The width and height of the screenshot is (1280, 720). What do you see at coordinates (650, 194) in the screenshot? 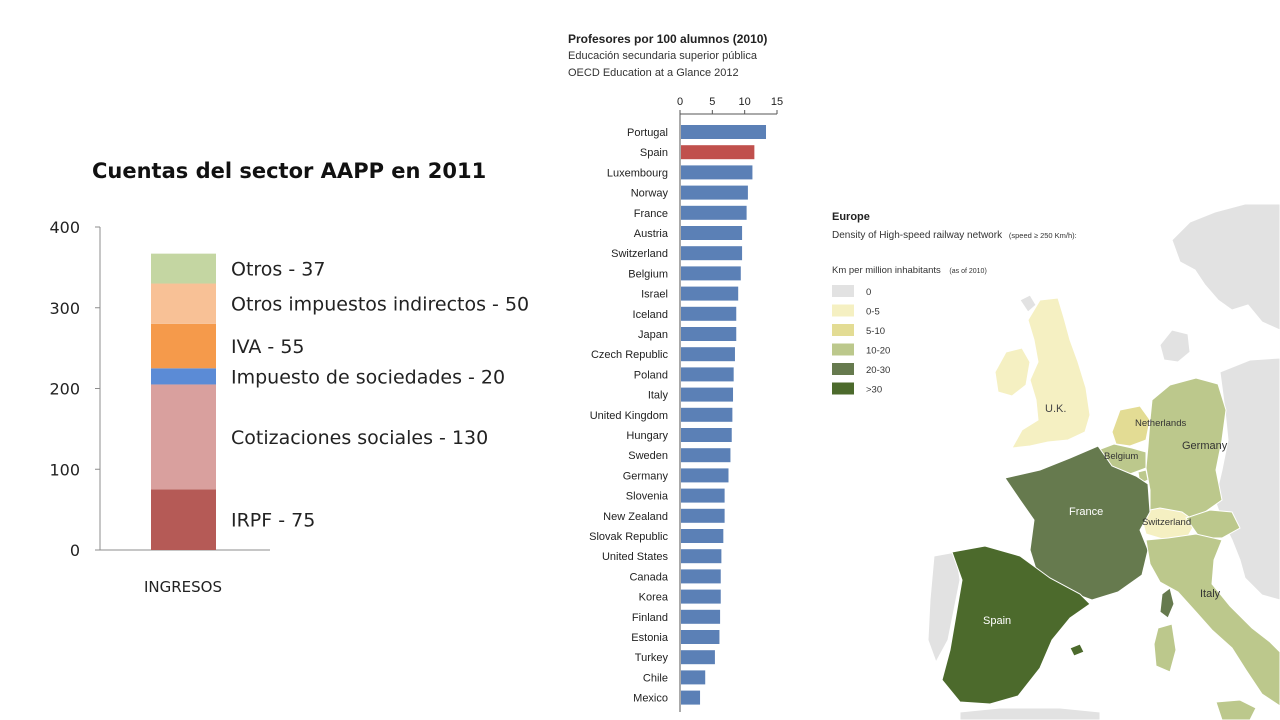
I see `mid-category-label: Norway` at bounding box center [650, 194].